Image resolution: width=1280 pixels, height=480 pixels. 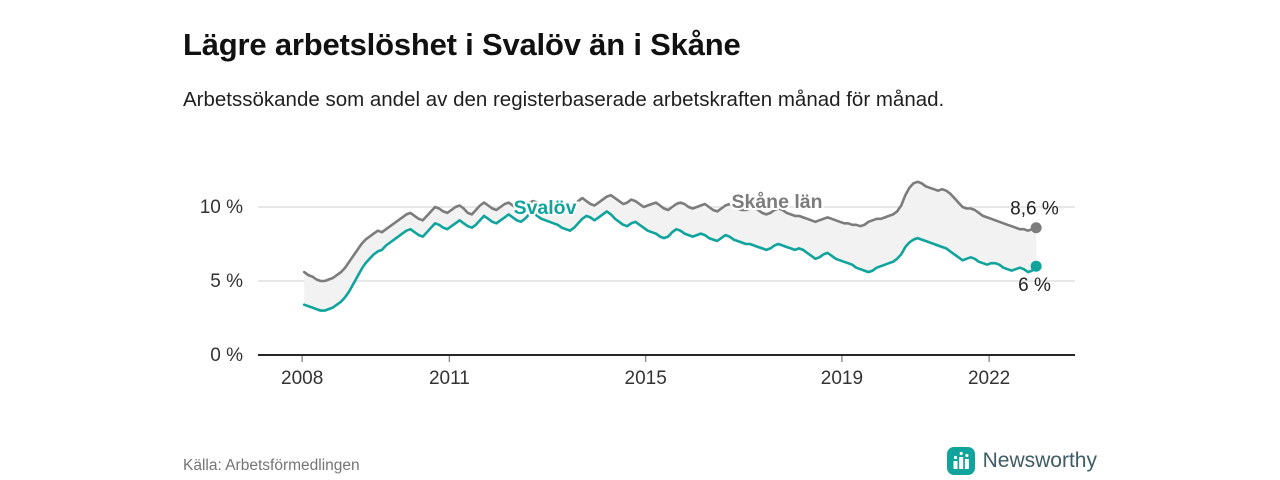 What do you see at coordinates (271, 465) in the screenshot?
I see `source-credit: Källa: Arbetsförmedlingen` at bounding box center [271, 465].